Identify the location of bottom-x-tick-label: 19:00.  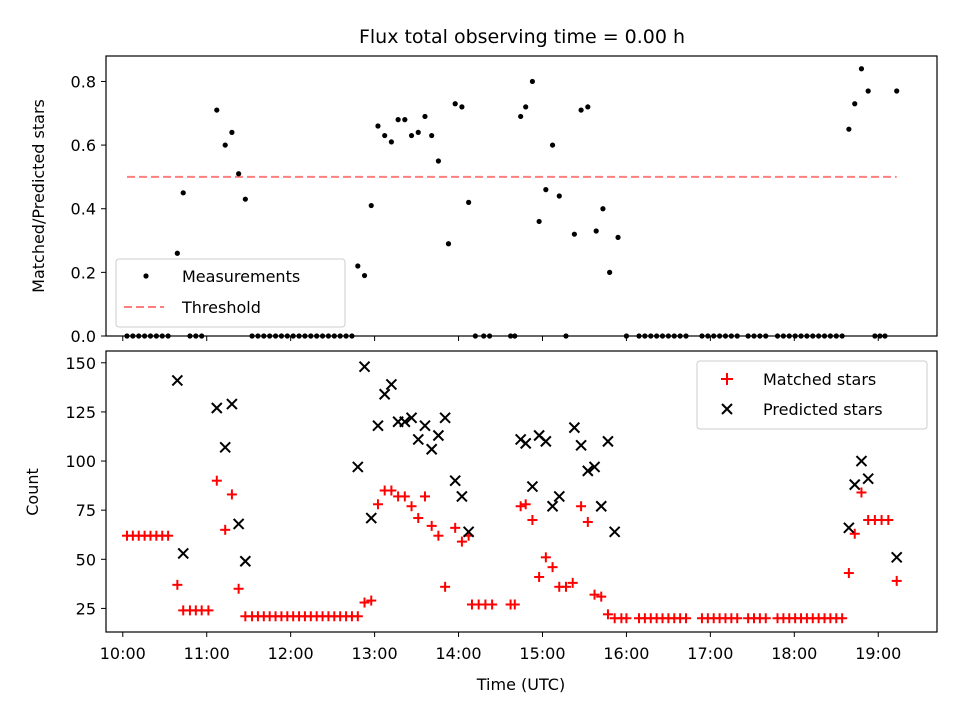
(878, 653).